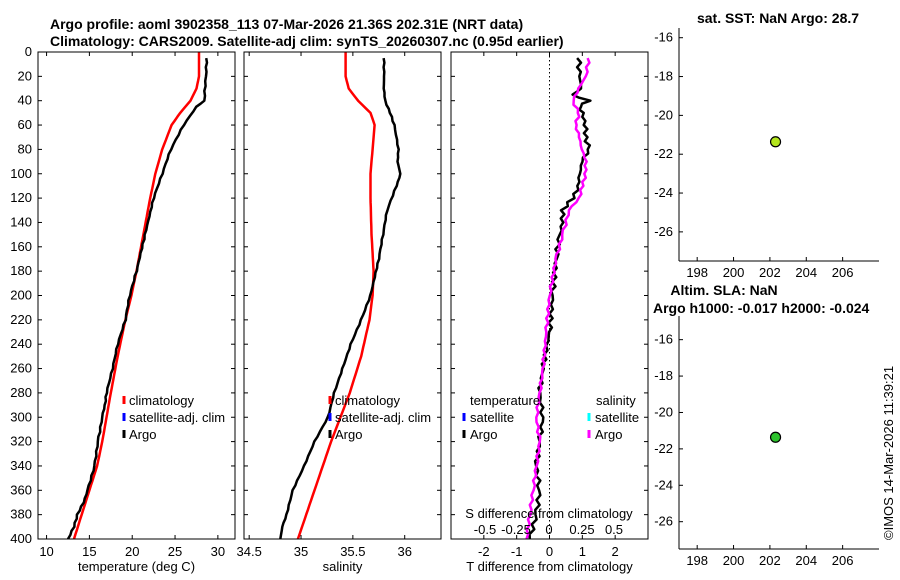 The width and height of the screenshot is (900, 580). I want to click on imos-watermark: ©IMOS 14-Mar-2026 11:39:21, so click(888, 453).